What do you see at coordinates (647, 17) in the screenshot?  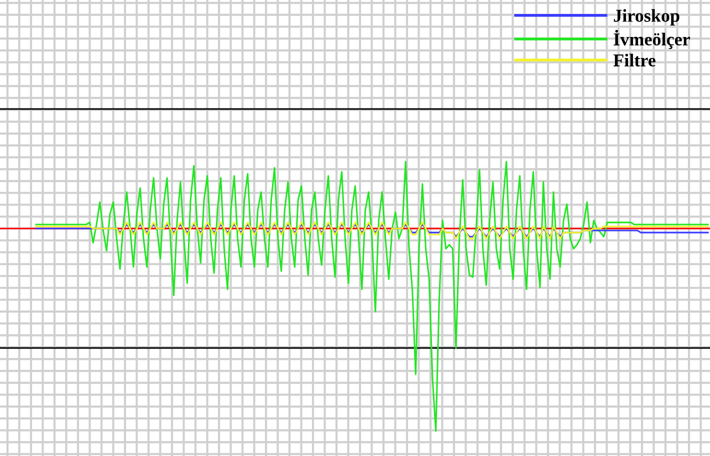 I see `legend-label: Jiroskop` at bounding box center [647, 17].